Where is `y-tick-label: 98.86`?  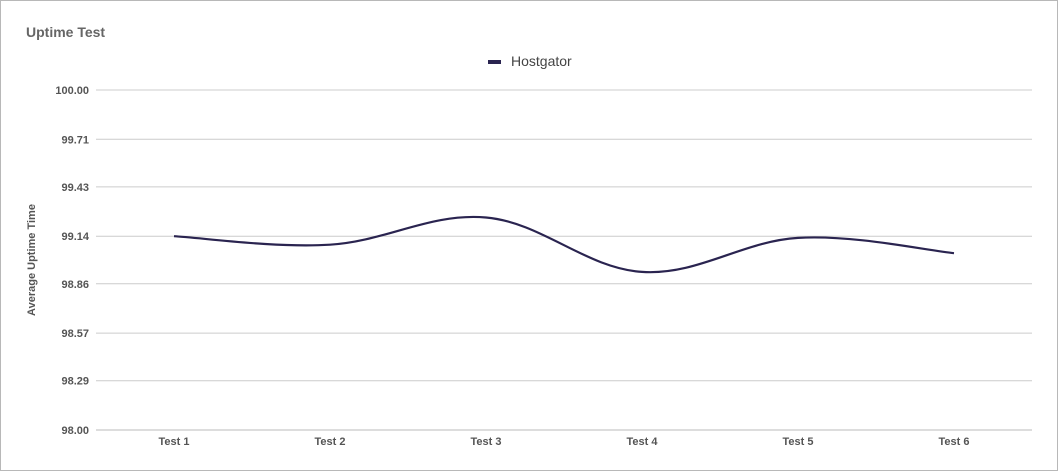
y-tick-label: 98.86 is located at coordinates (75, 285).